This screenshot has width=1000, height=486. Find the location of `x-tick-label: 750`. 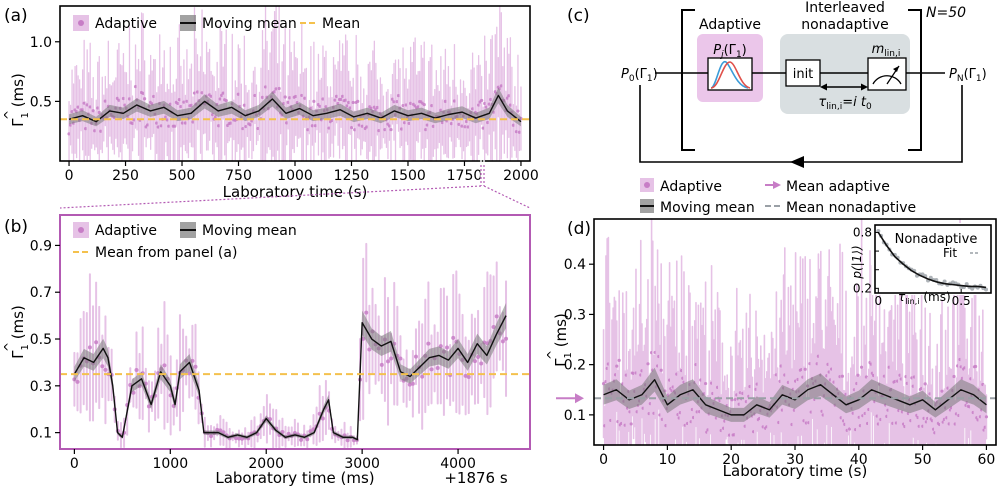

x-tick-label: 750 is located at coordinates (238, 176).